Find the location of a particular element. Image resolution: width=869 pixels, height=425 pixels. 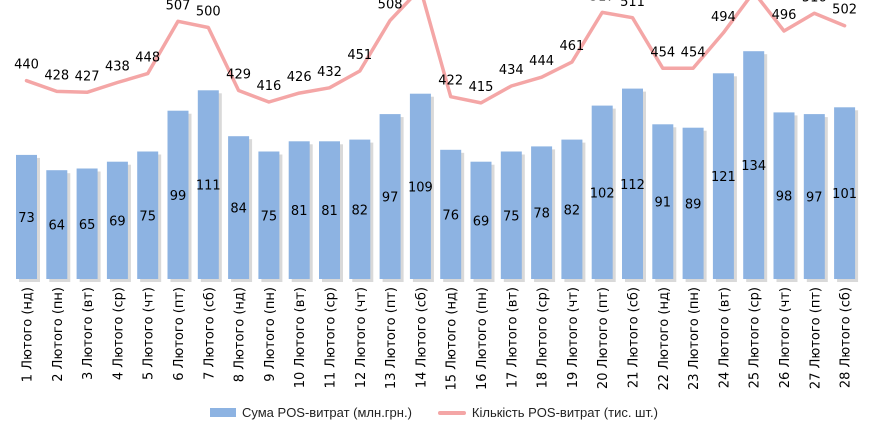

bar-value-label: 81 is located at coordinates (299, 211).